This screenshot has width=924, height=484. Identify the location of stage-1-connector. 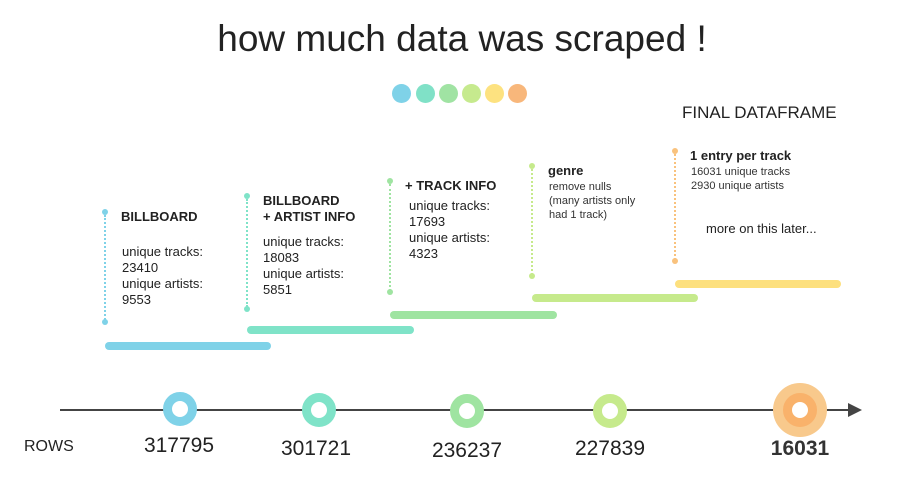
(105, 267).